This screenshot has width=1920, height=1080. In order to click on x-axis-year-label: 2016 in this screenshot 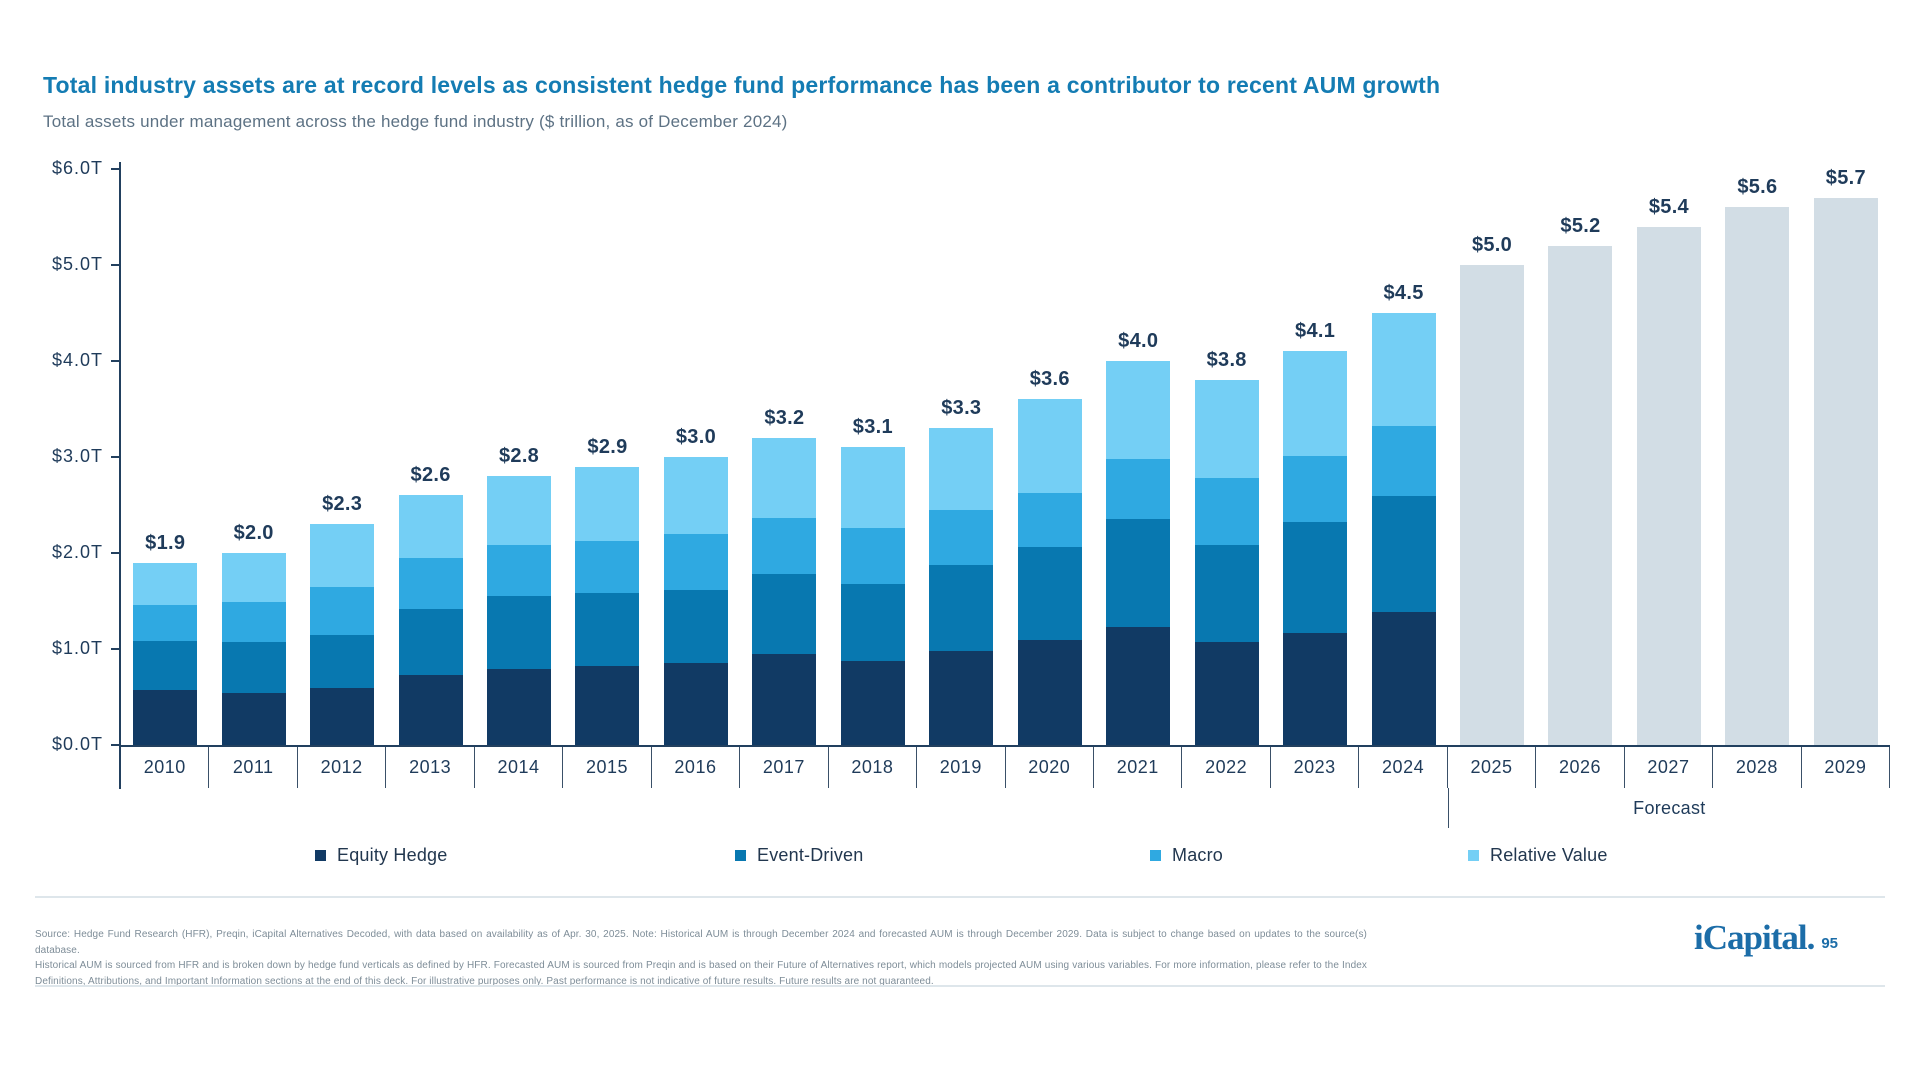, I will do `click(696, 767)`.